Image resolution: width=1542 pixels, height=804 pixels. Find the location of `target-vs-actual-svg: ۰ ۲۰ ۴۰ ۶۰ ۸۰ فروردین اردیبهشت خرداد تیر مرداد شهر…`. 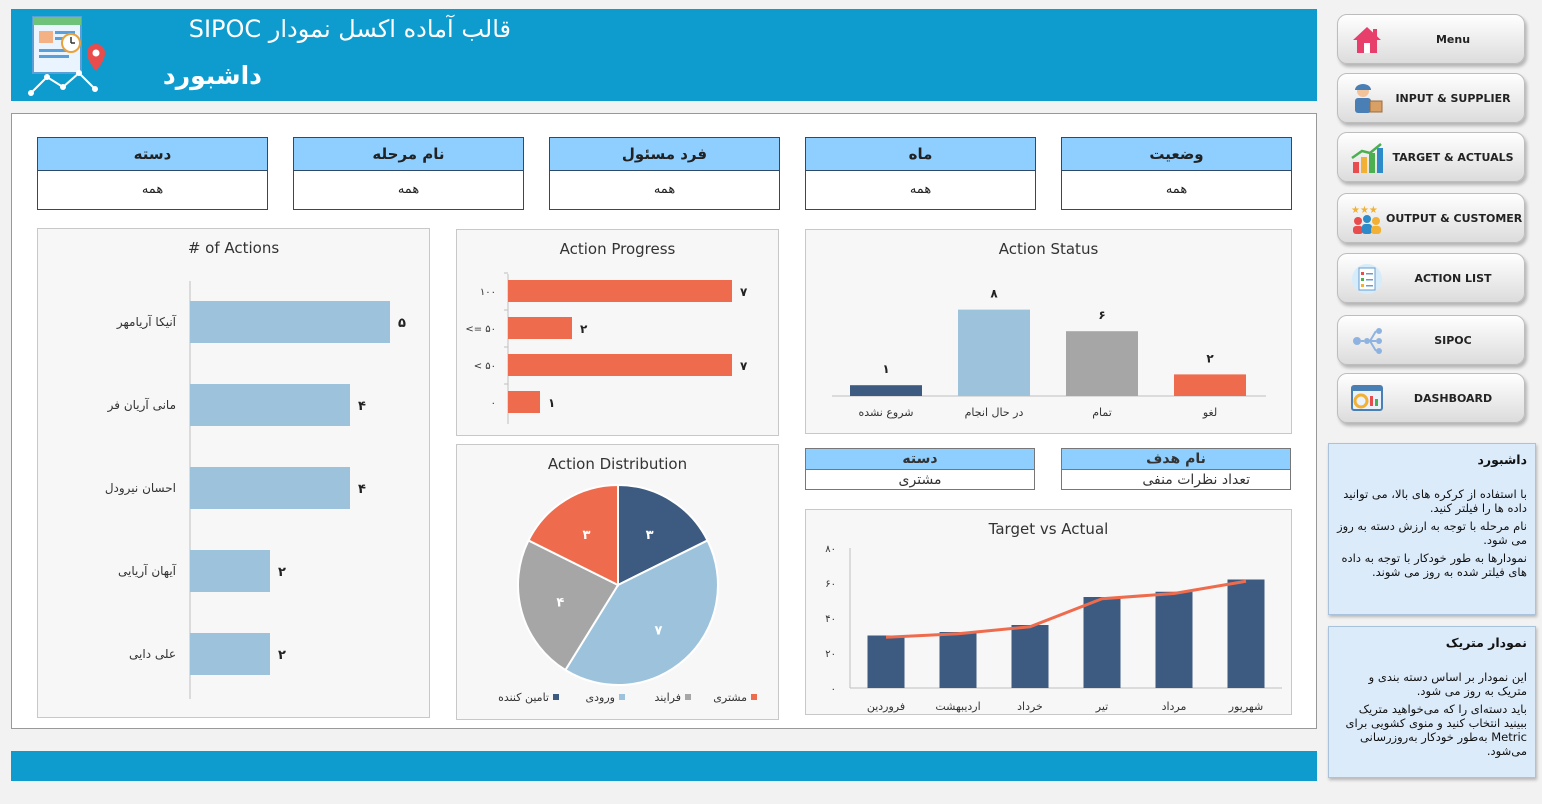

target-vs-actual-svg: ۰ ۲۰ ۴۰ ۶۰ ۸۰ فروردین اردیبهشت خرداد تیر مرداد شهر… is located at coordinates (1053, 628).